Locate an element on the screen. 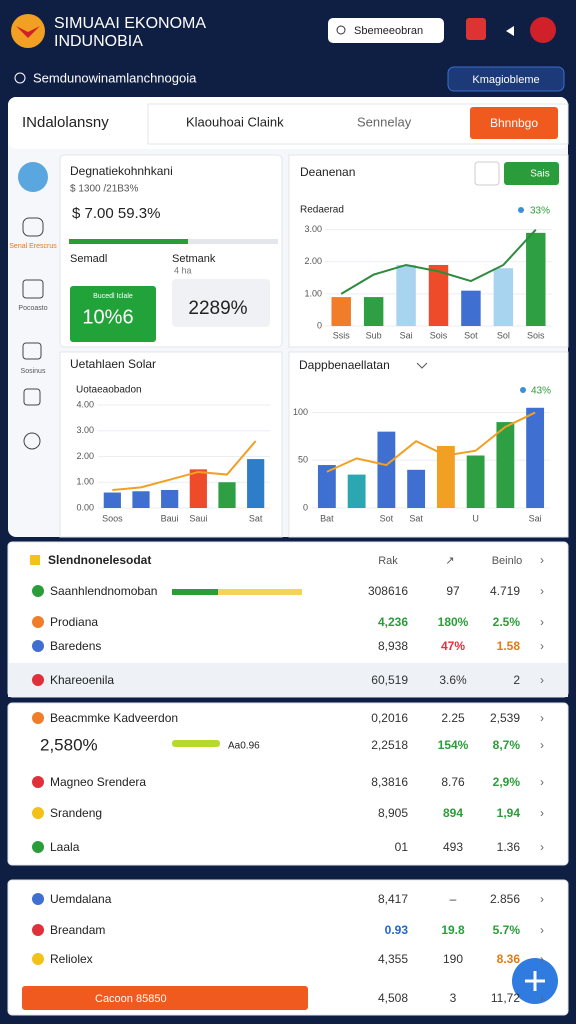 This screenshot has height=1024, width=576. row-cell: 8,905 is located at coordinates (393, 813).